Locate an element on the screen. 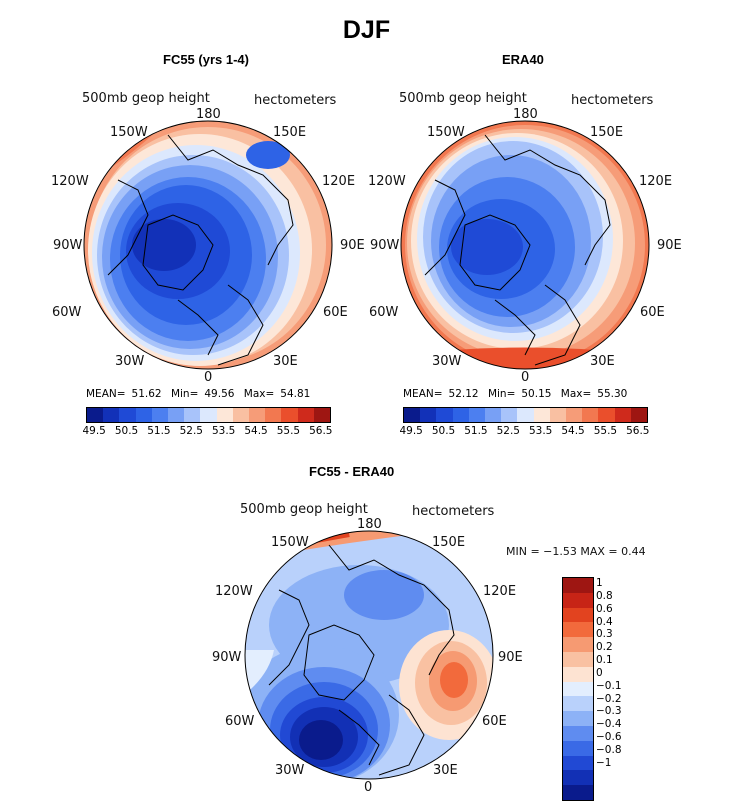 The height and width of the screenshot is (801, 733). colorbar-tick: 0.1 is located at coordinates (604, 660).